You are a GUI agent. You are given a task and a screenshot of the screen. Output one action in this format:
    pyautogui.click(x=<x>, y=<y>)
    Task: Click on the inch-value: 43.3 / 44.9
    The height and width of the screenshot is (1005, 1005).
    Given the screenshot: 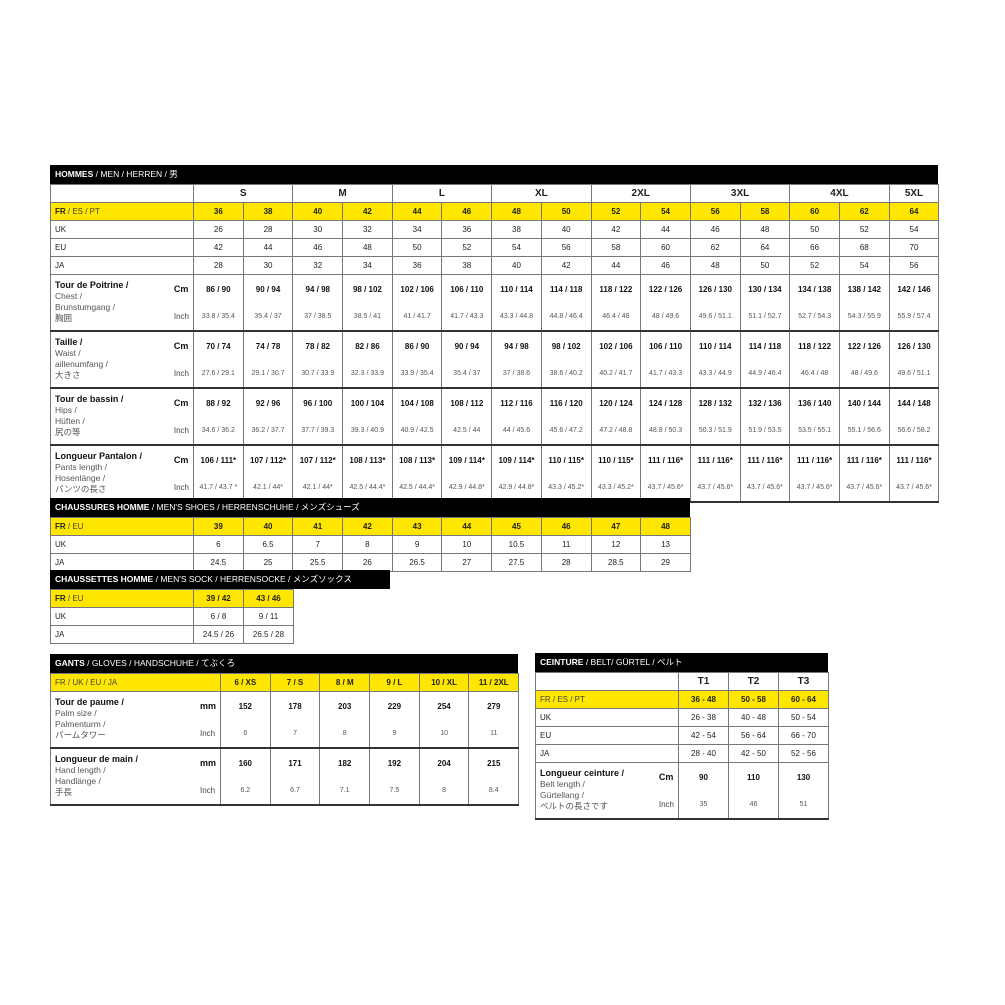 What is the action you would take?
    pyautogui.click(x=715, y=374)
    